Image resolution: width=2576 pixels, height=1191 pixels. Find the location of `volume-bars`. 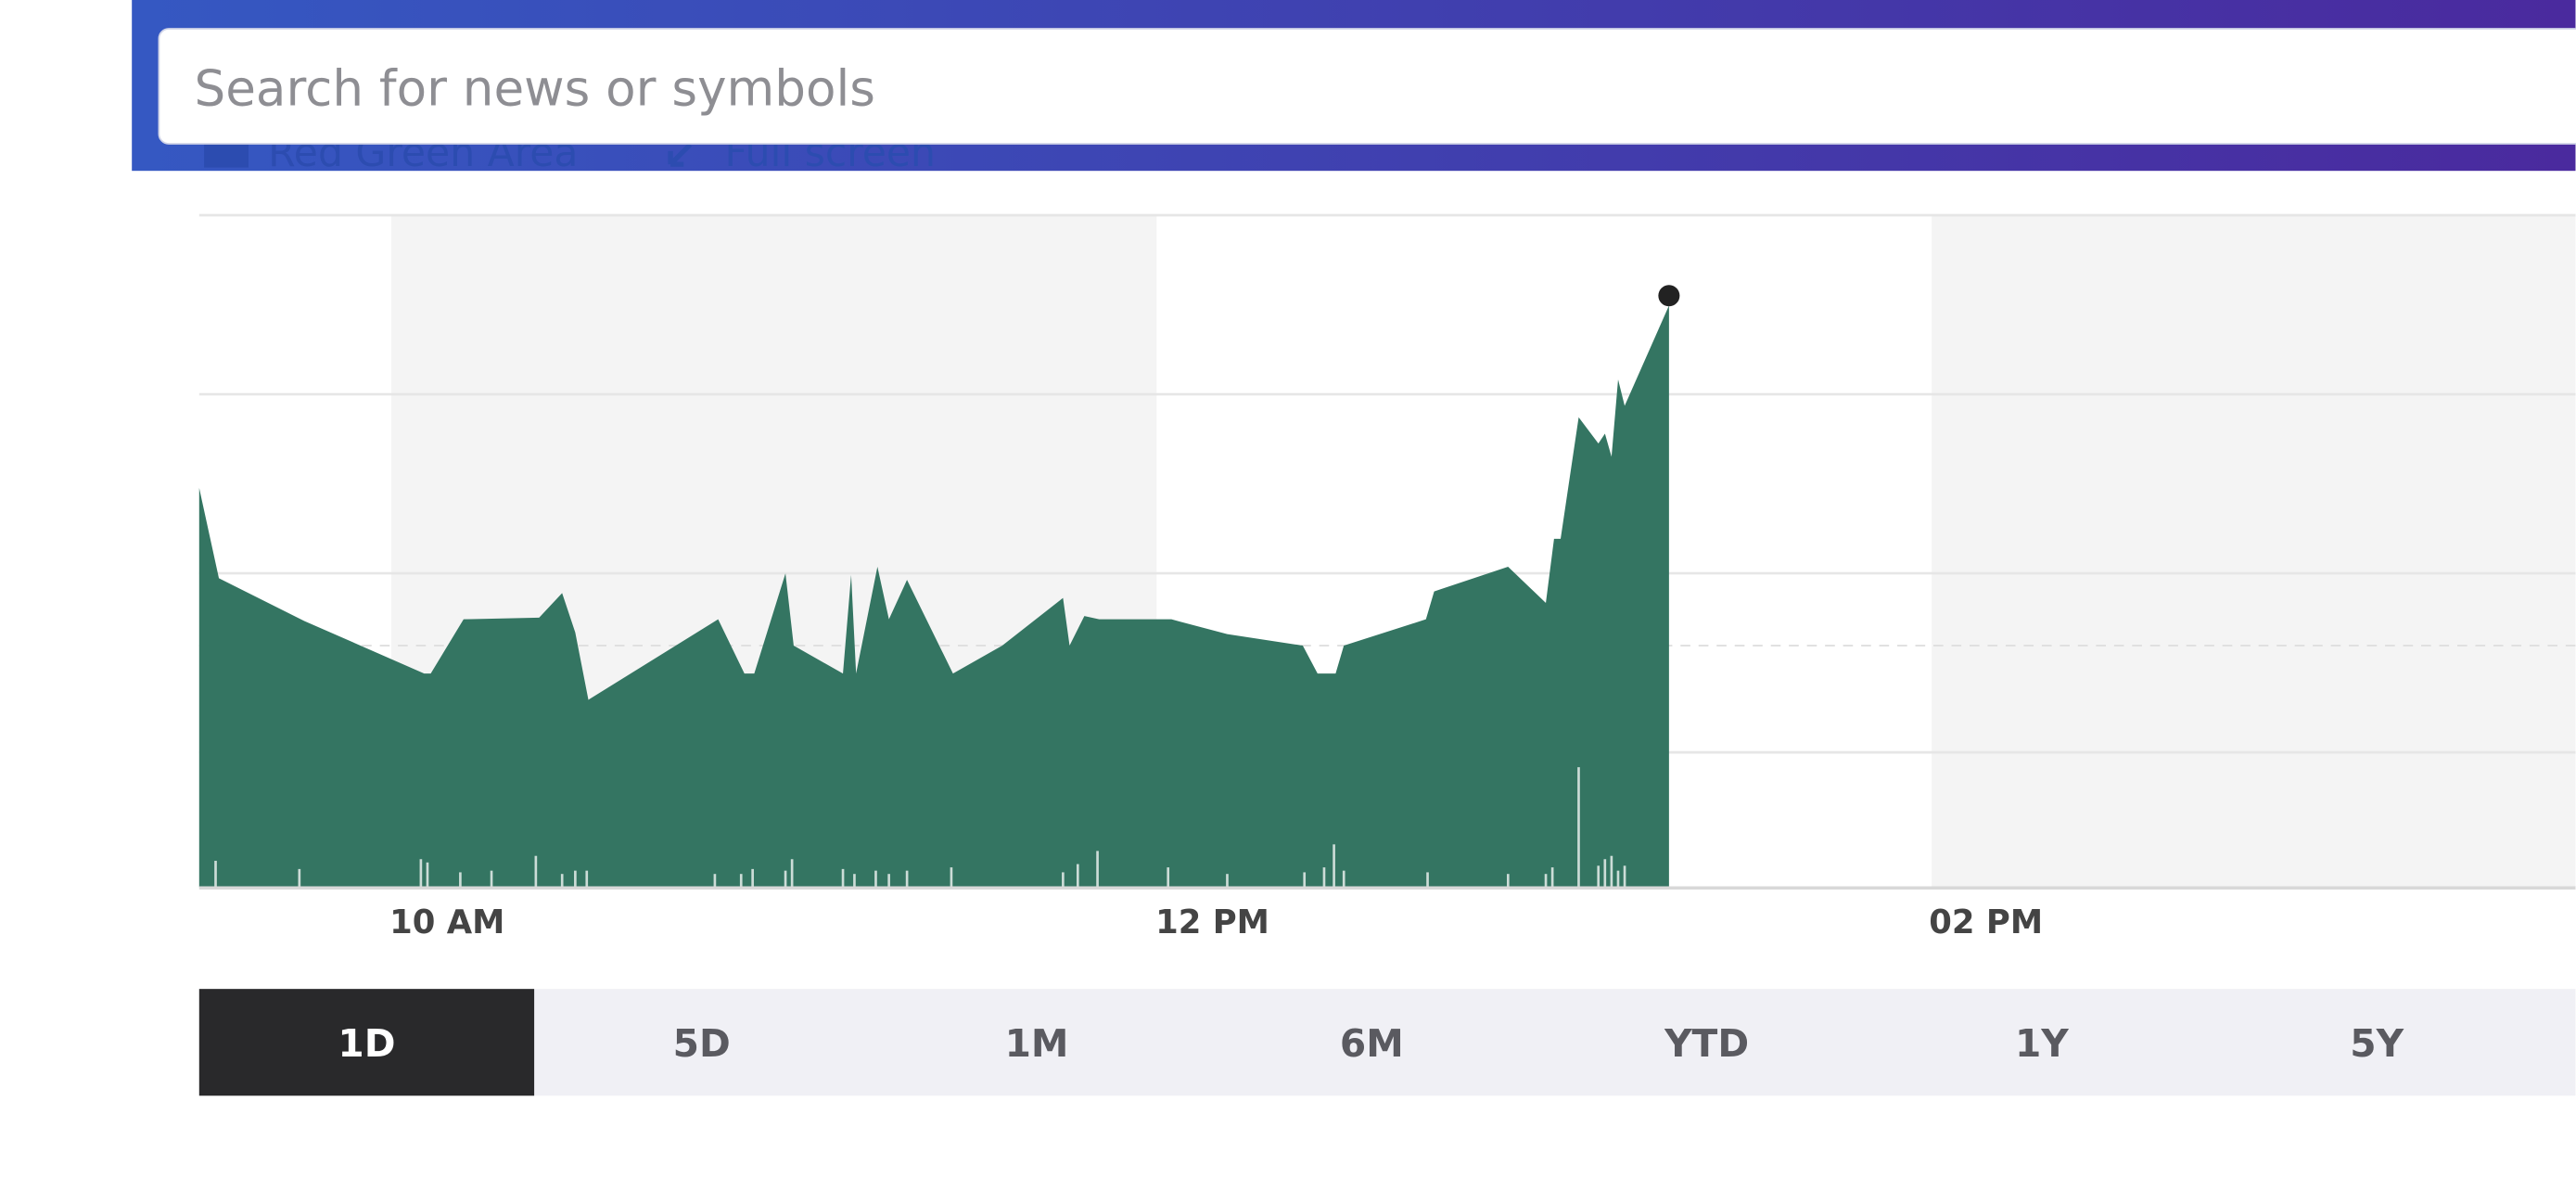

volume-bars is located at coordinates (920, 827).